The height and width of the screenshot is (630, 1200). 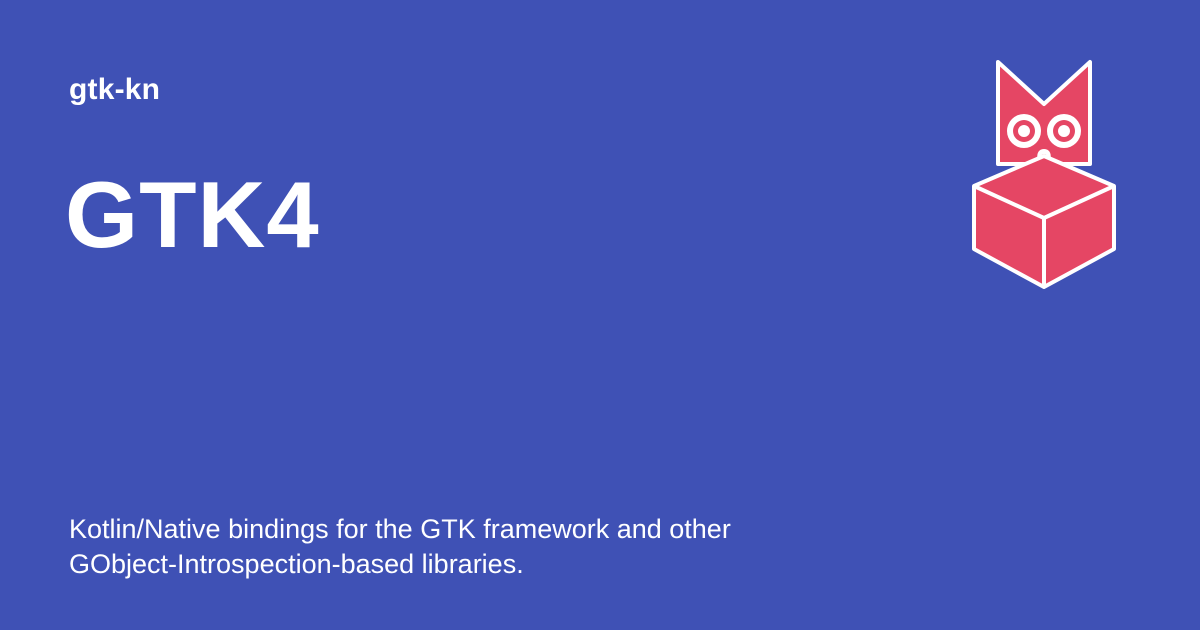 I want to click on page-title: GTK4, so click(x=192, y=214).